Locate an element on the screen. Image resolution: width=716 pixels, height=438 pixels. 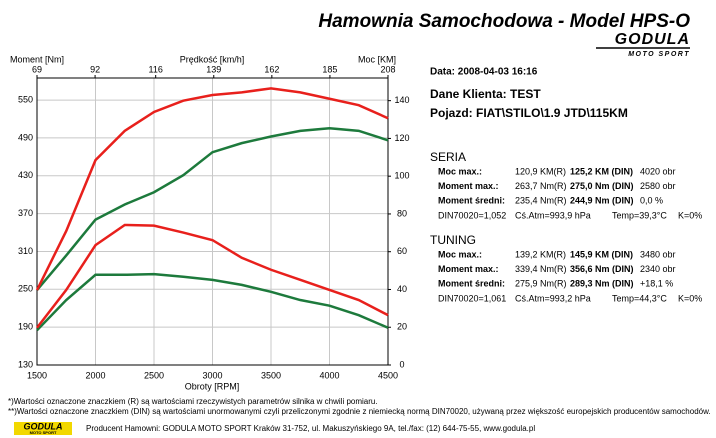
y-tick-label: 550 is located at coordinates (25, 99).